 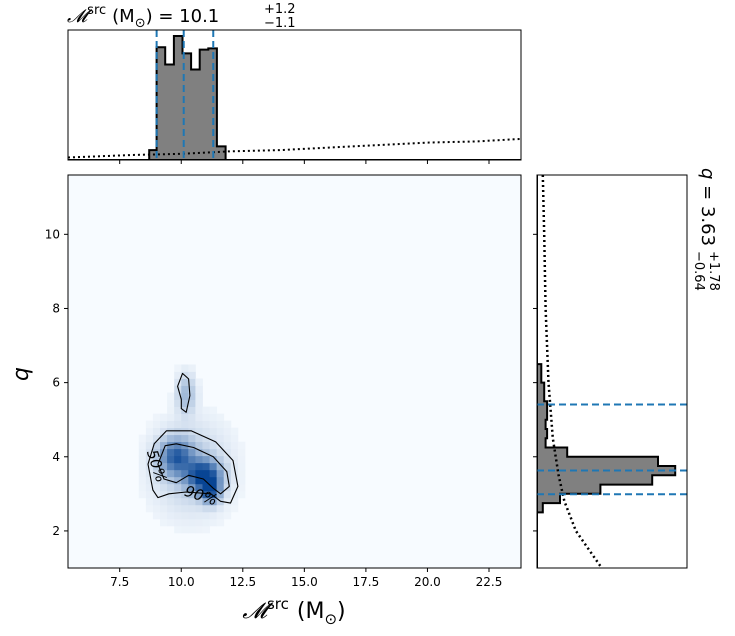 What do you see at coordinates (293, 611) in the screenshot?
I see `x-axis-label: 𝓜src (M⊙)` at bounding box center [293, 611].